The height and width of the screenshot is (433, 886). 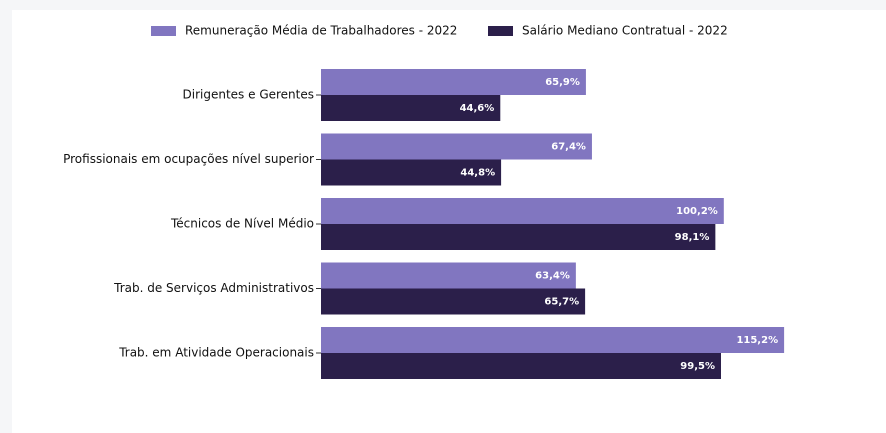 I want to click on value-label: 44,6%, so click(x=477, y=108).